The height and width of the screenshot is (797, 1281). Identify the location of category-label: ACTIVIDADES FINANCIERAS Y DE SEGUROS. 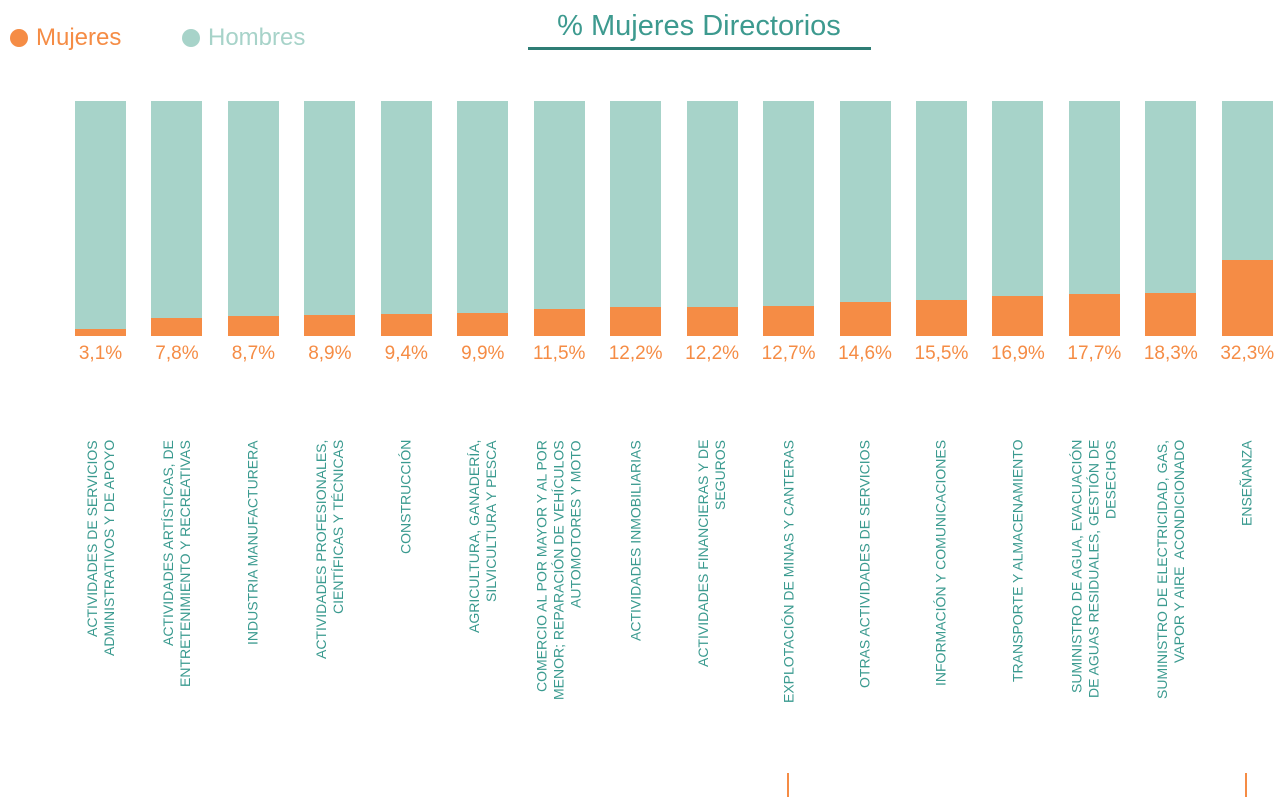
(712, 554).